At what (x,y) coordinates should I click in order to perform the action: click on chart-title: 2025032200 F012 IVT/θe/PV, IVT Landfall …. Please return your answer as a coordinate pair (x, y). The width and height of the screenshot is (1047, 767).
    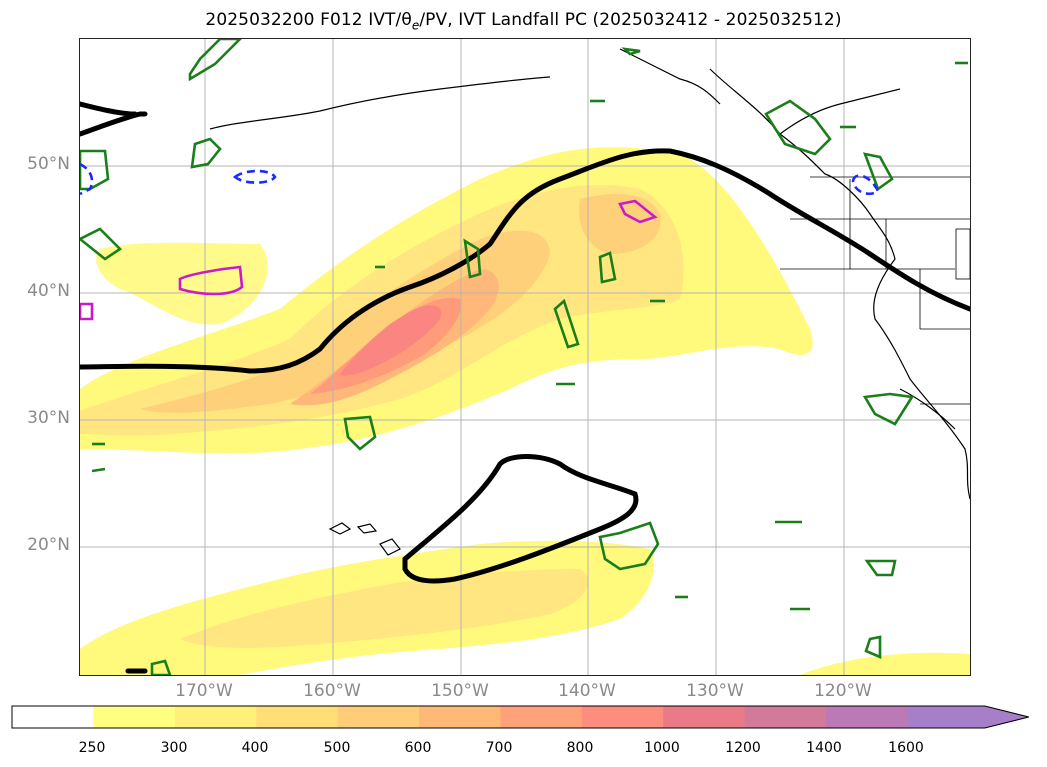
    Looking at the image, I should click on (523, 21).